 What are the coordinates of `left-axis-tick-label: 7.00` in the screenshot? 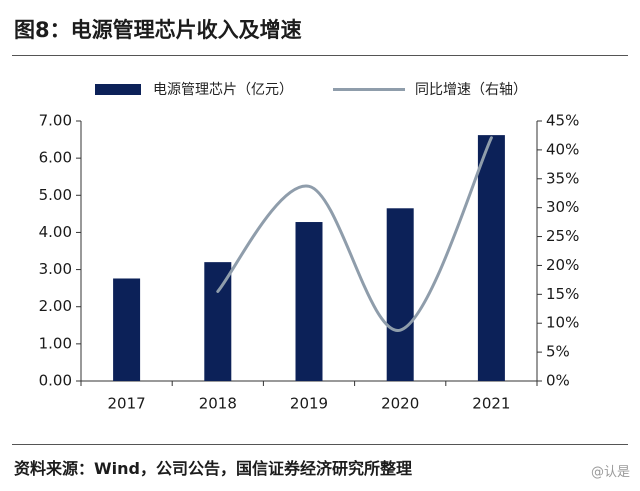 It's located at (55, 121).